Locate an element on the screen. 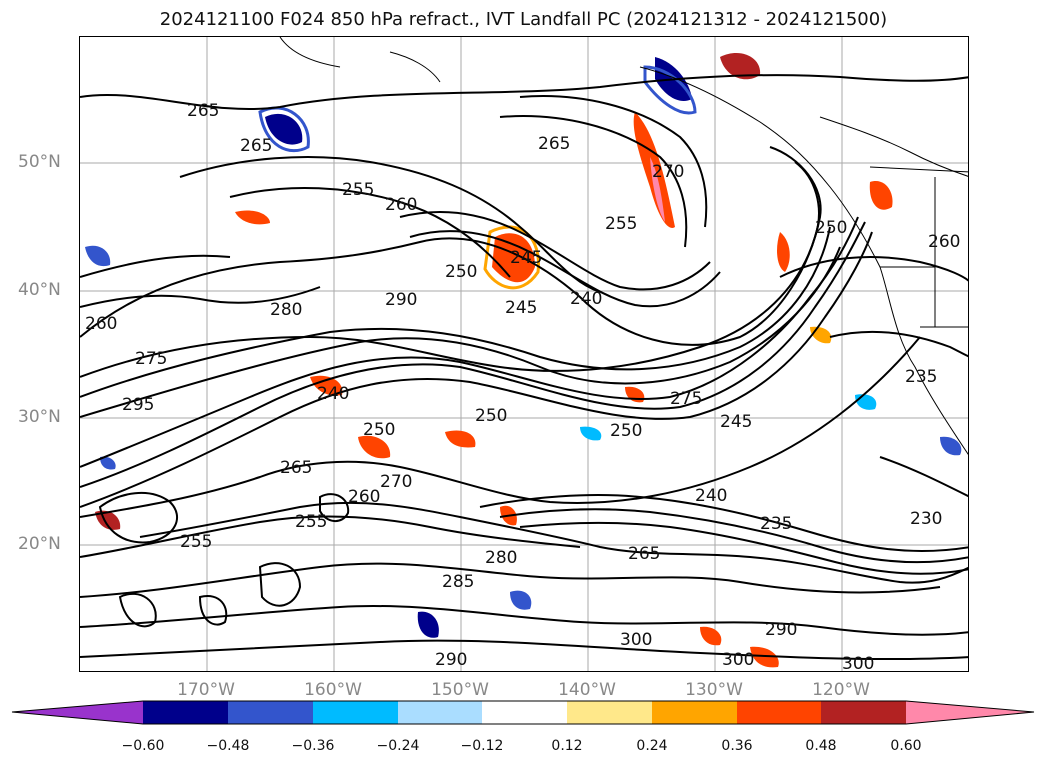 This screenshot has height=765, width=1047. colorbar-tick-label: −0.12 is located at coordinates (482, 746).